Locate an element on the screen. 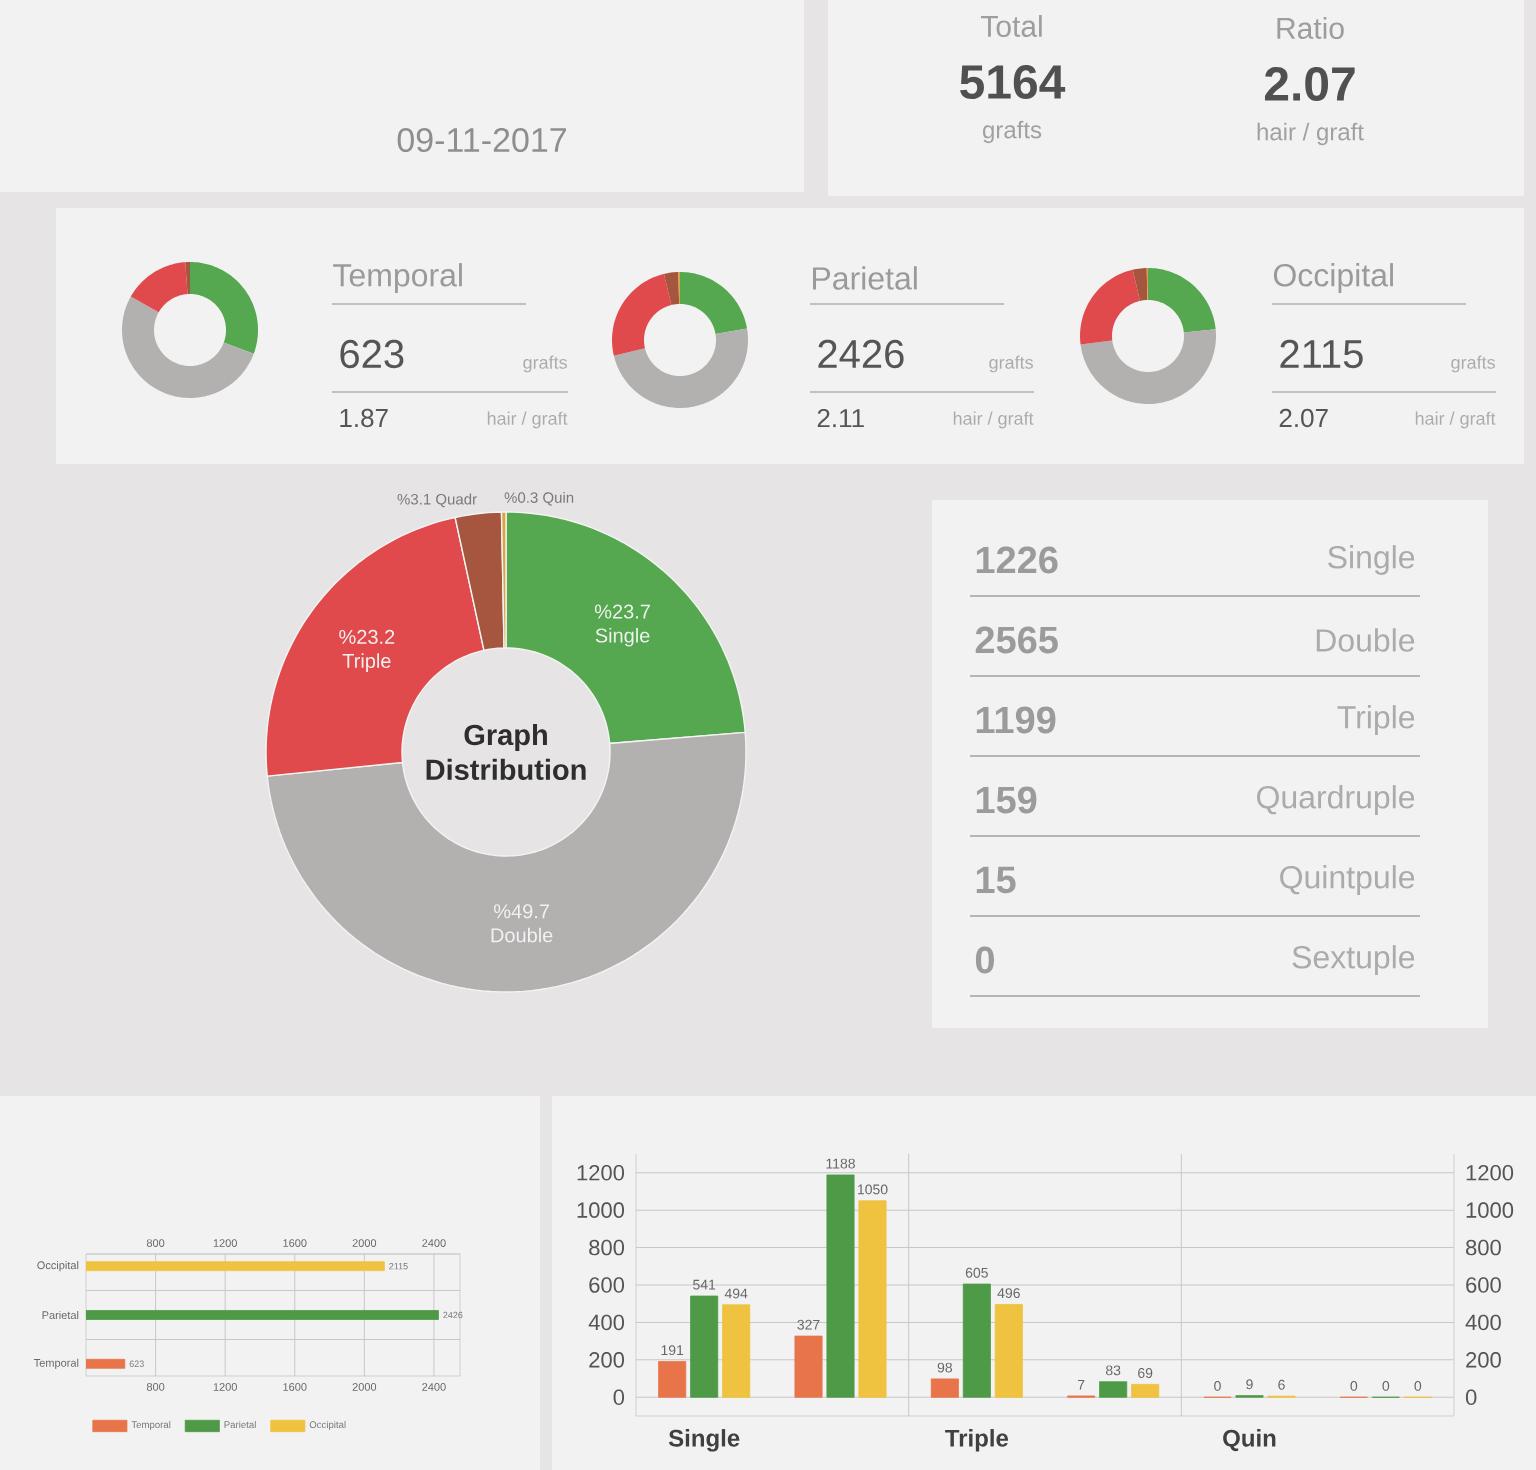  slice-label: Single is located at coordinates (622, 637).